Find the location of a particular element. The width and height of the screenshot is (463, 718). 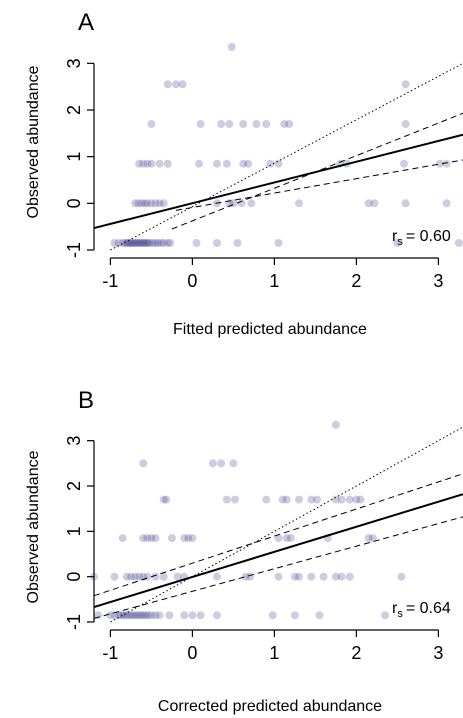

panel-b-xlabel: Corrected predicted abundance is located at coordinates (270, 706).